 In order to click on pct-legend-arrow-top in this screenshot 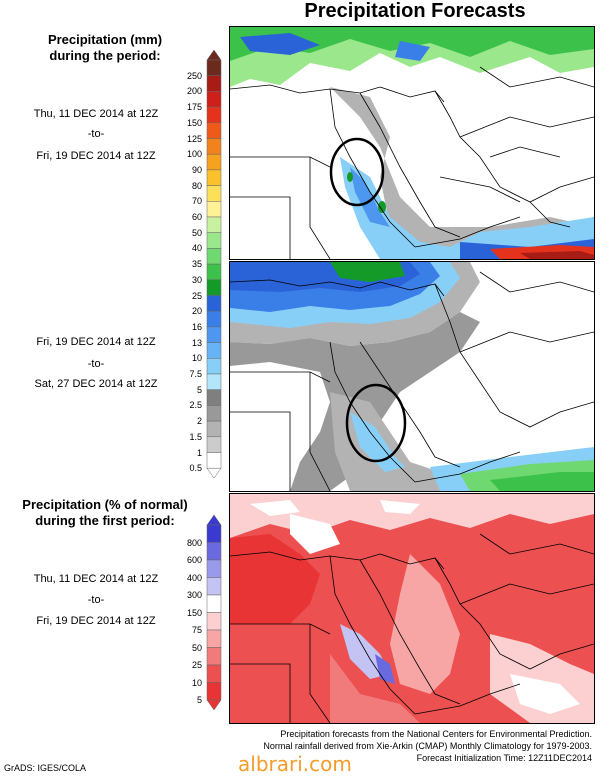, I will do `click(214, 520)`.